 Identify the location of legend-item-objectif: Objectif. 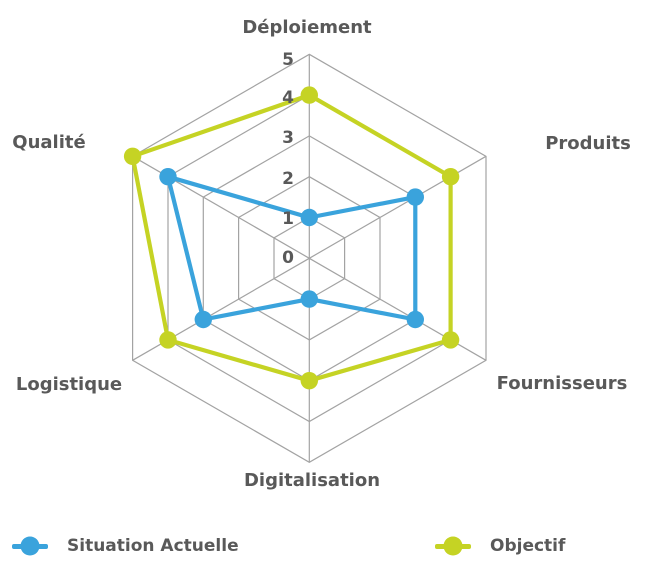
(500, 546).